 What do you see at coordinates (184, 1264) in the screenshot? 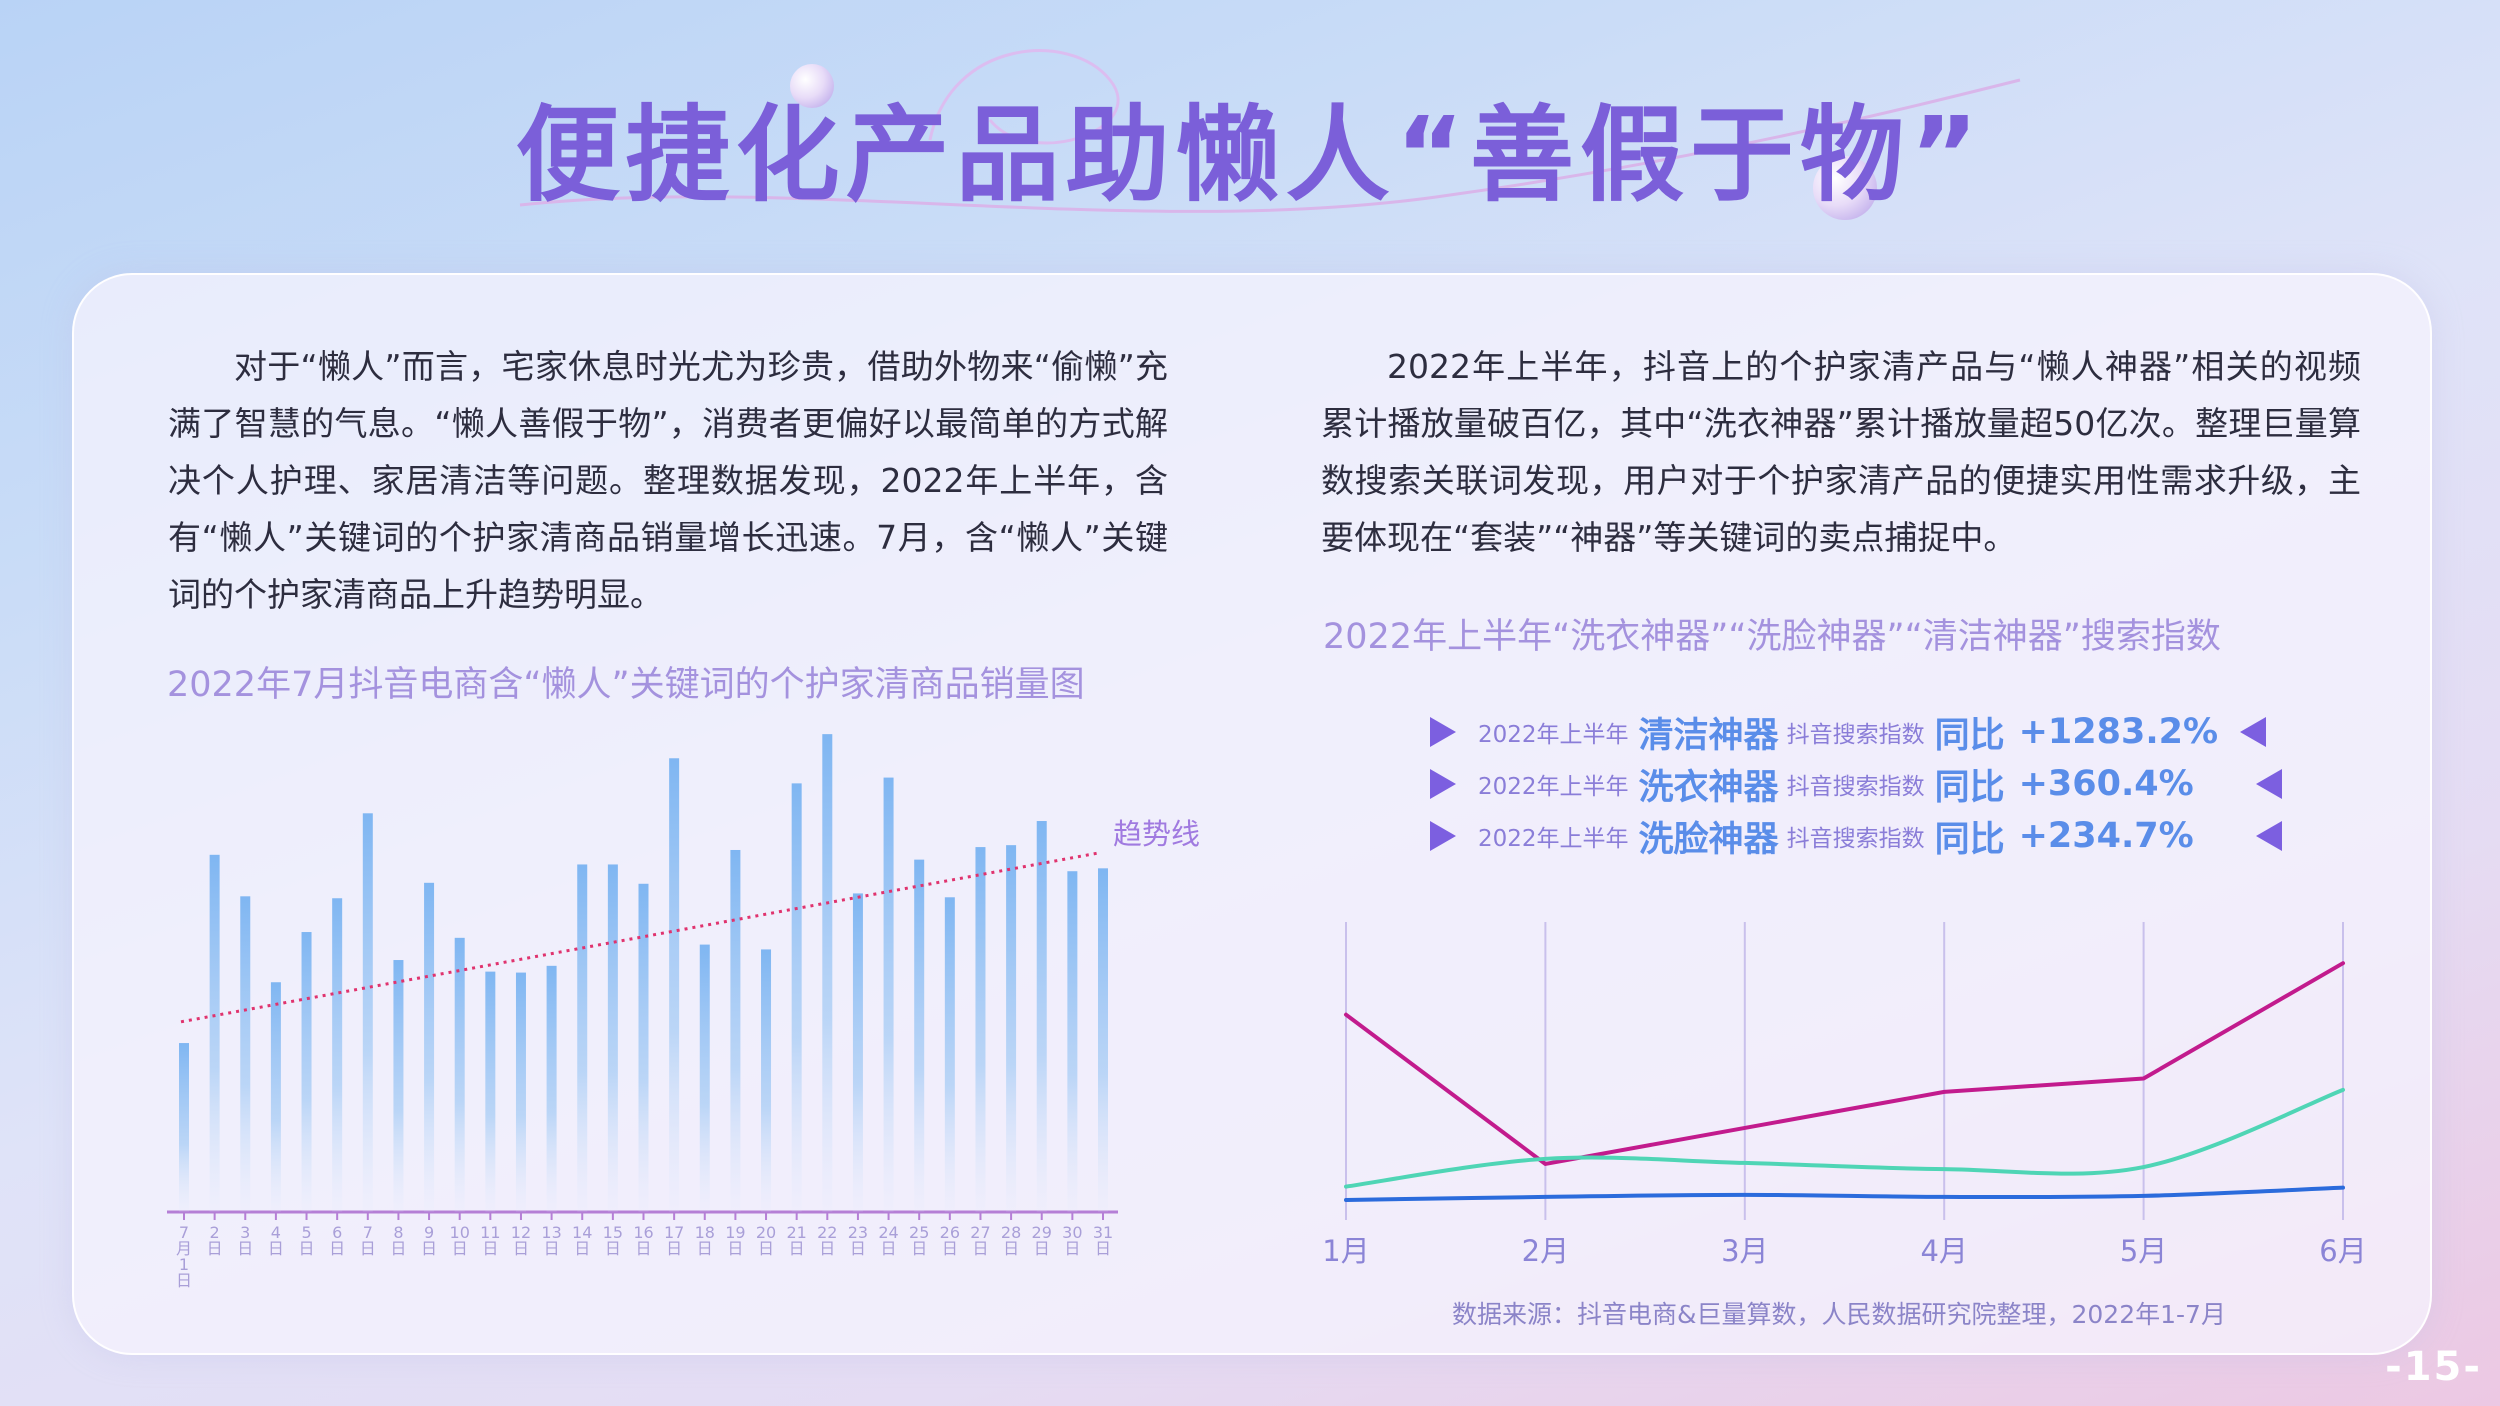
I see `x-tick-label: 1` at bounding box center [184, 1264].